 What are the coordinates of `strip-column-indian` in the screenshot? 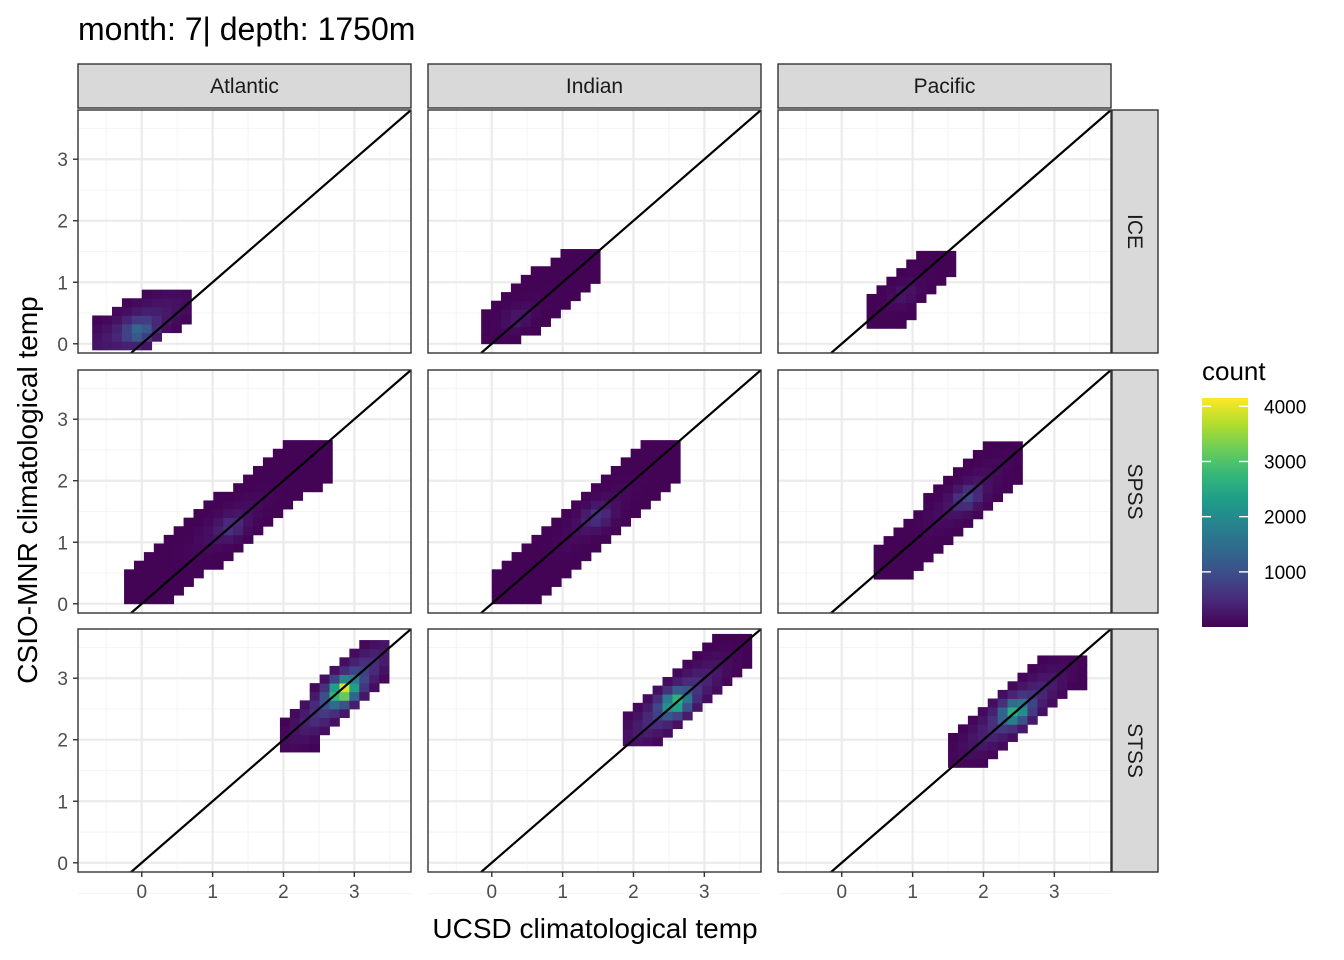 It's located at (594, 86).